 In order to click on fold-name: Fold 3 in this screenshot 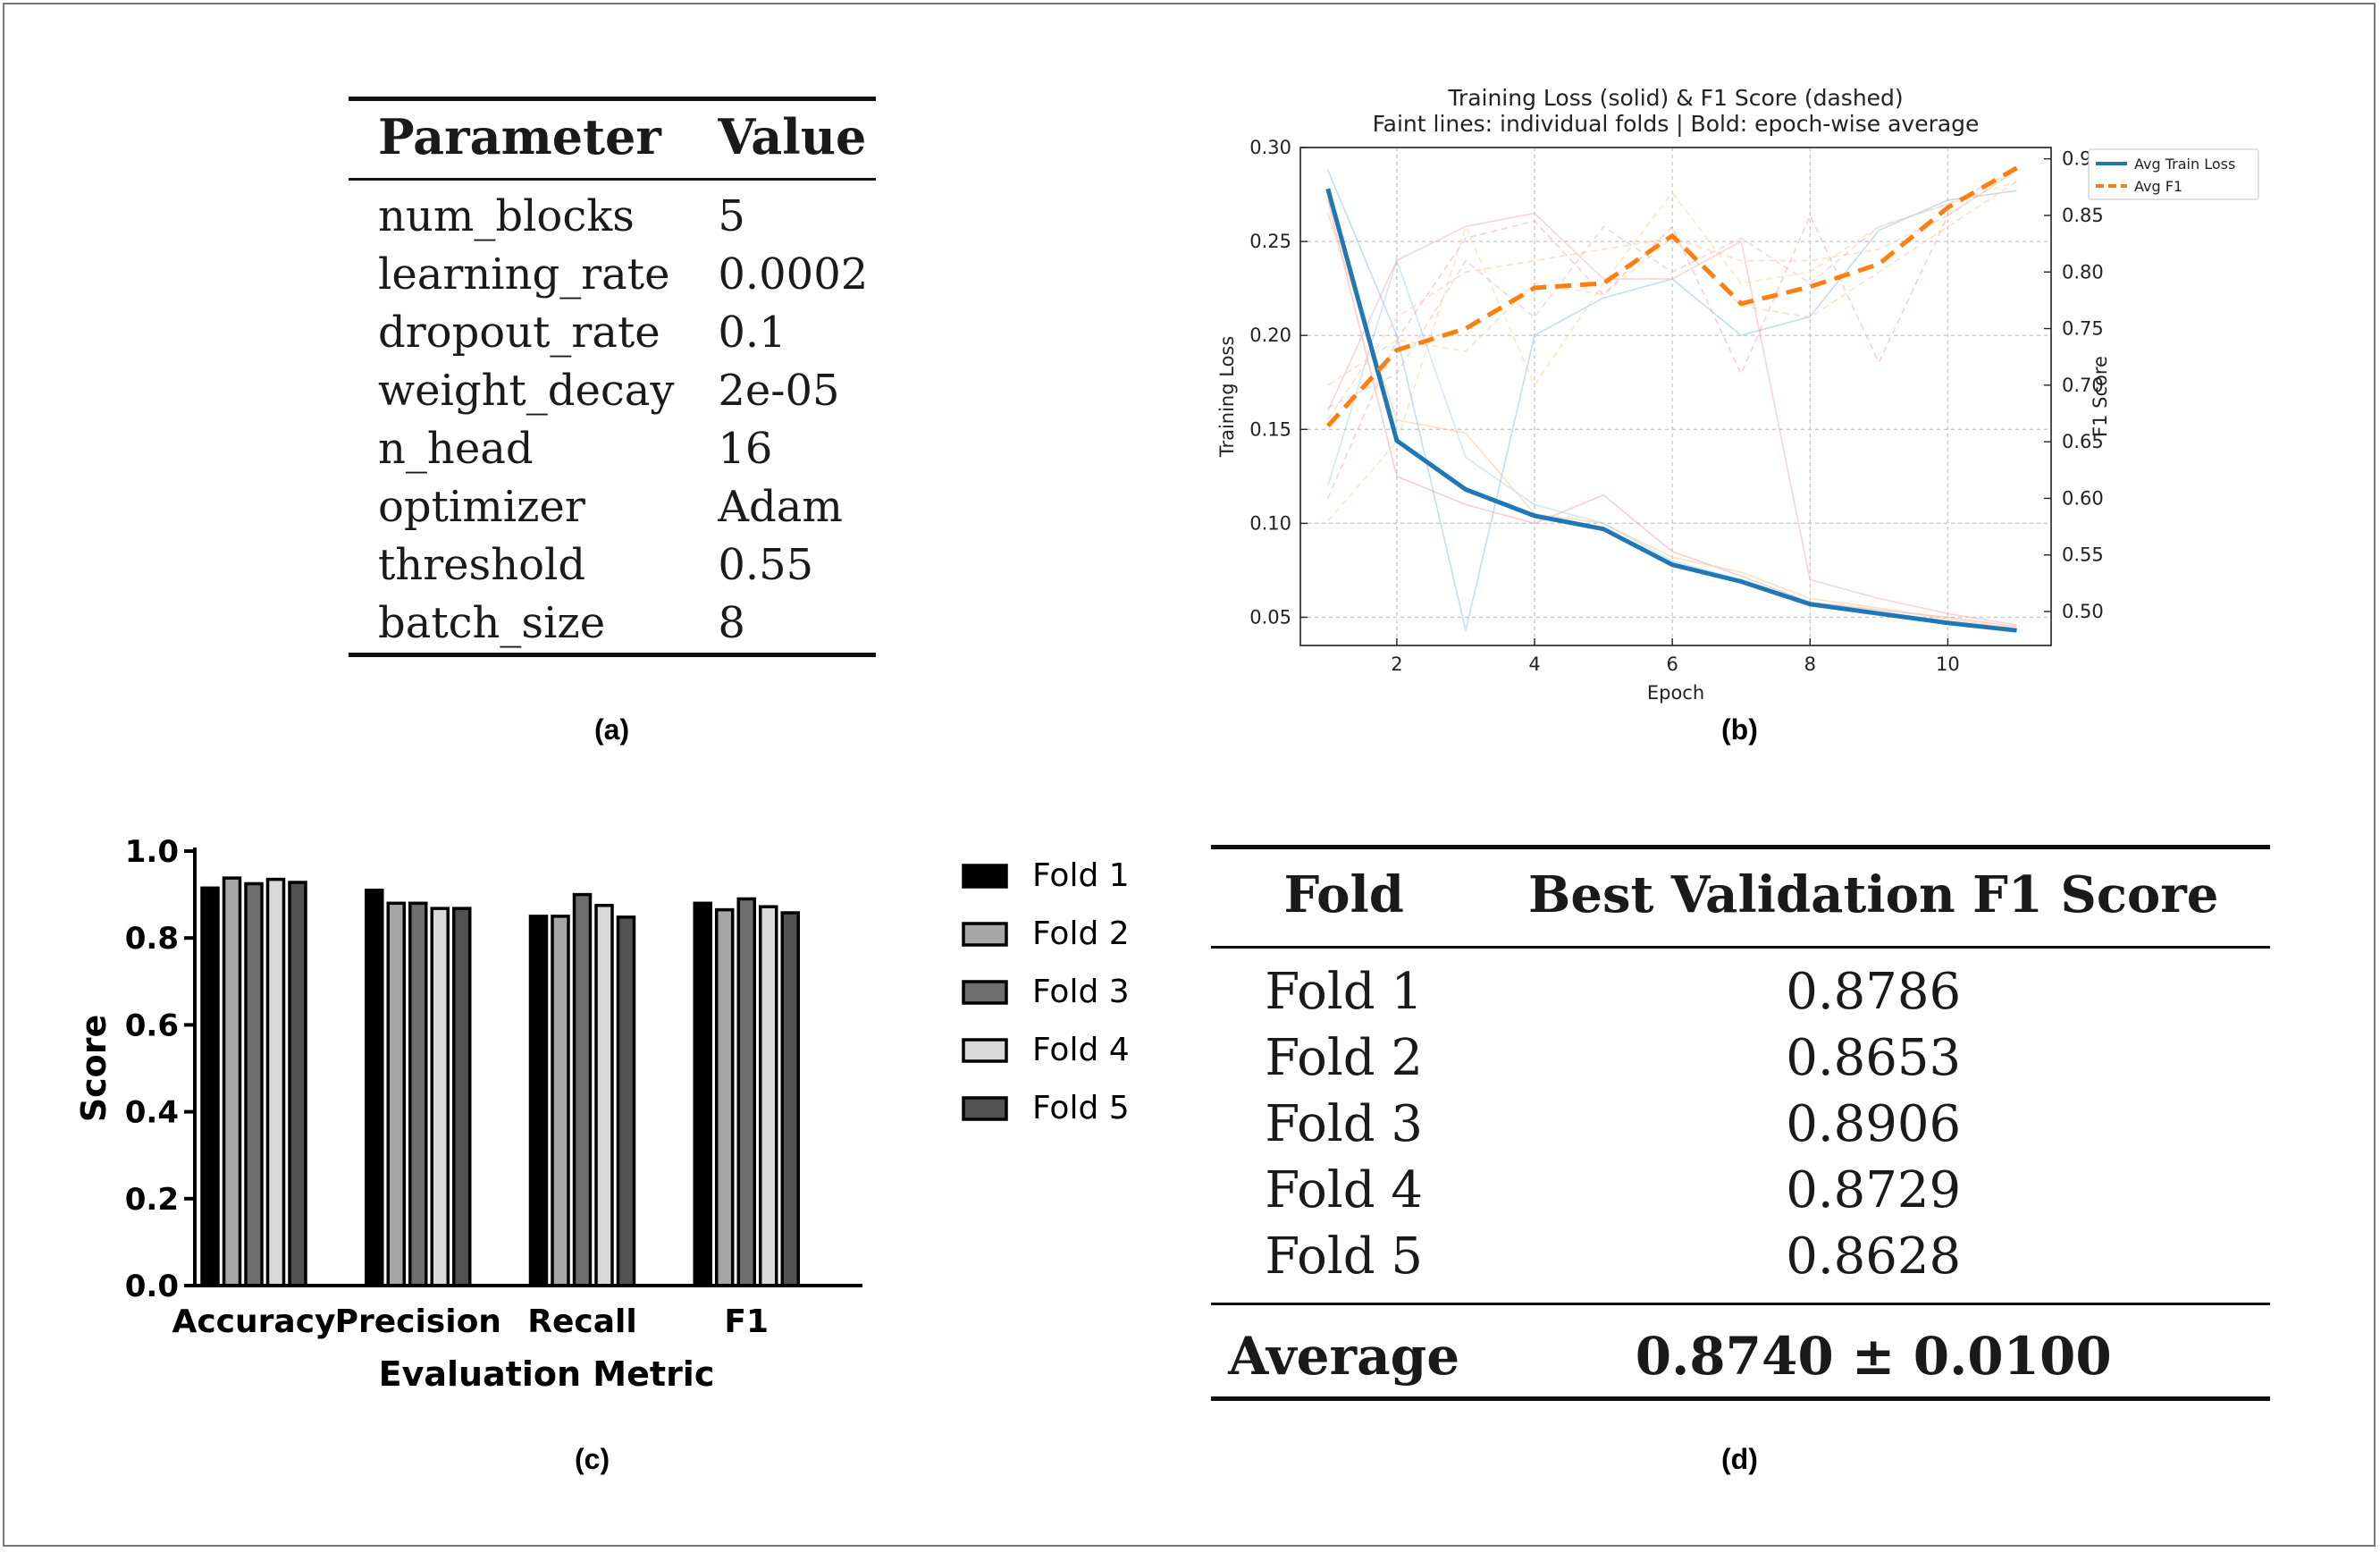, I will do `click(1344, 1124)`.